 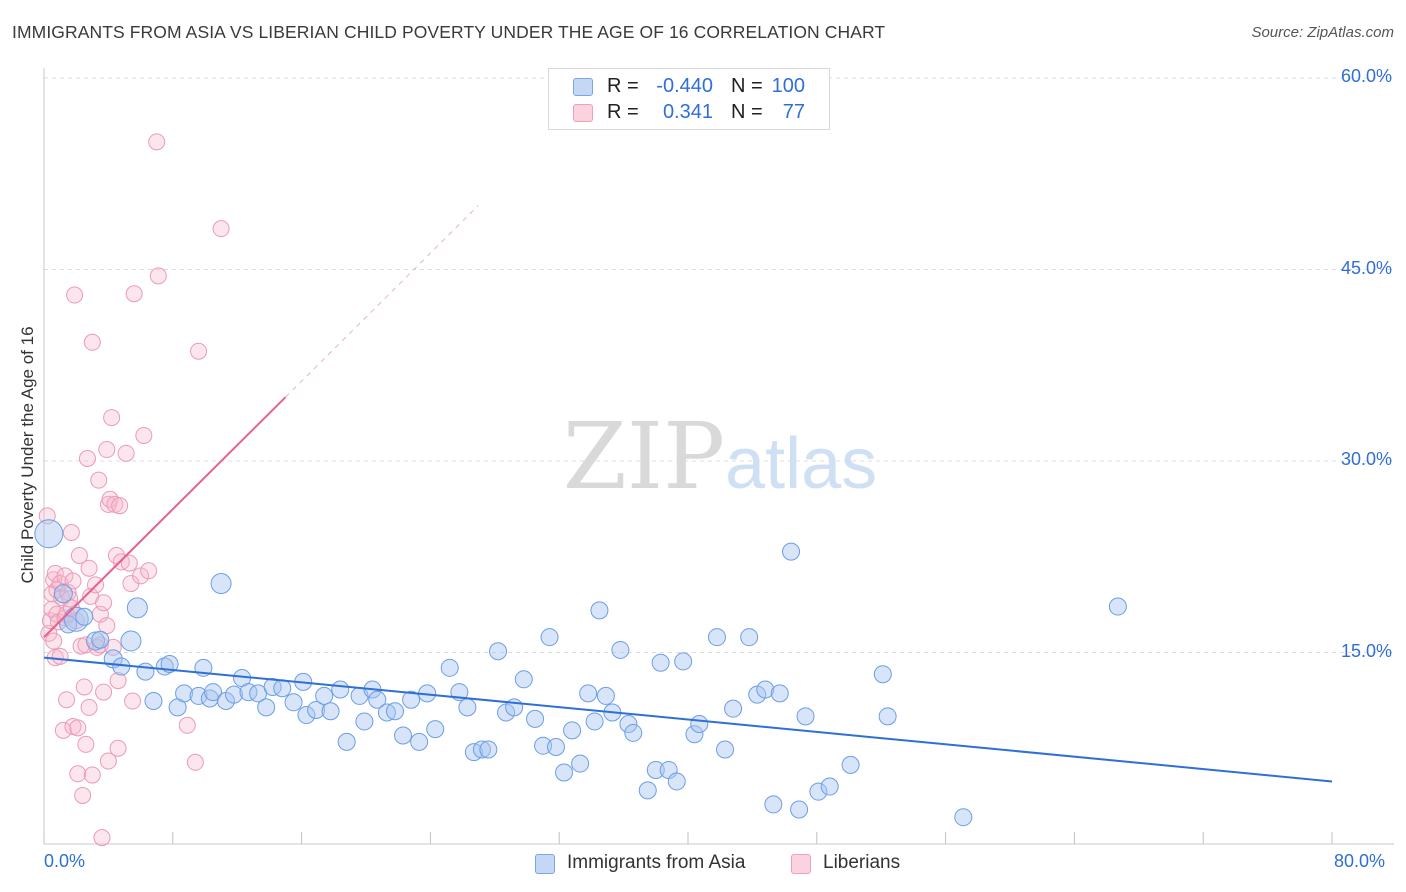 I want to click on n-label: N =, so click(x=747, y=86).